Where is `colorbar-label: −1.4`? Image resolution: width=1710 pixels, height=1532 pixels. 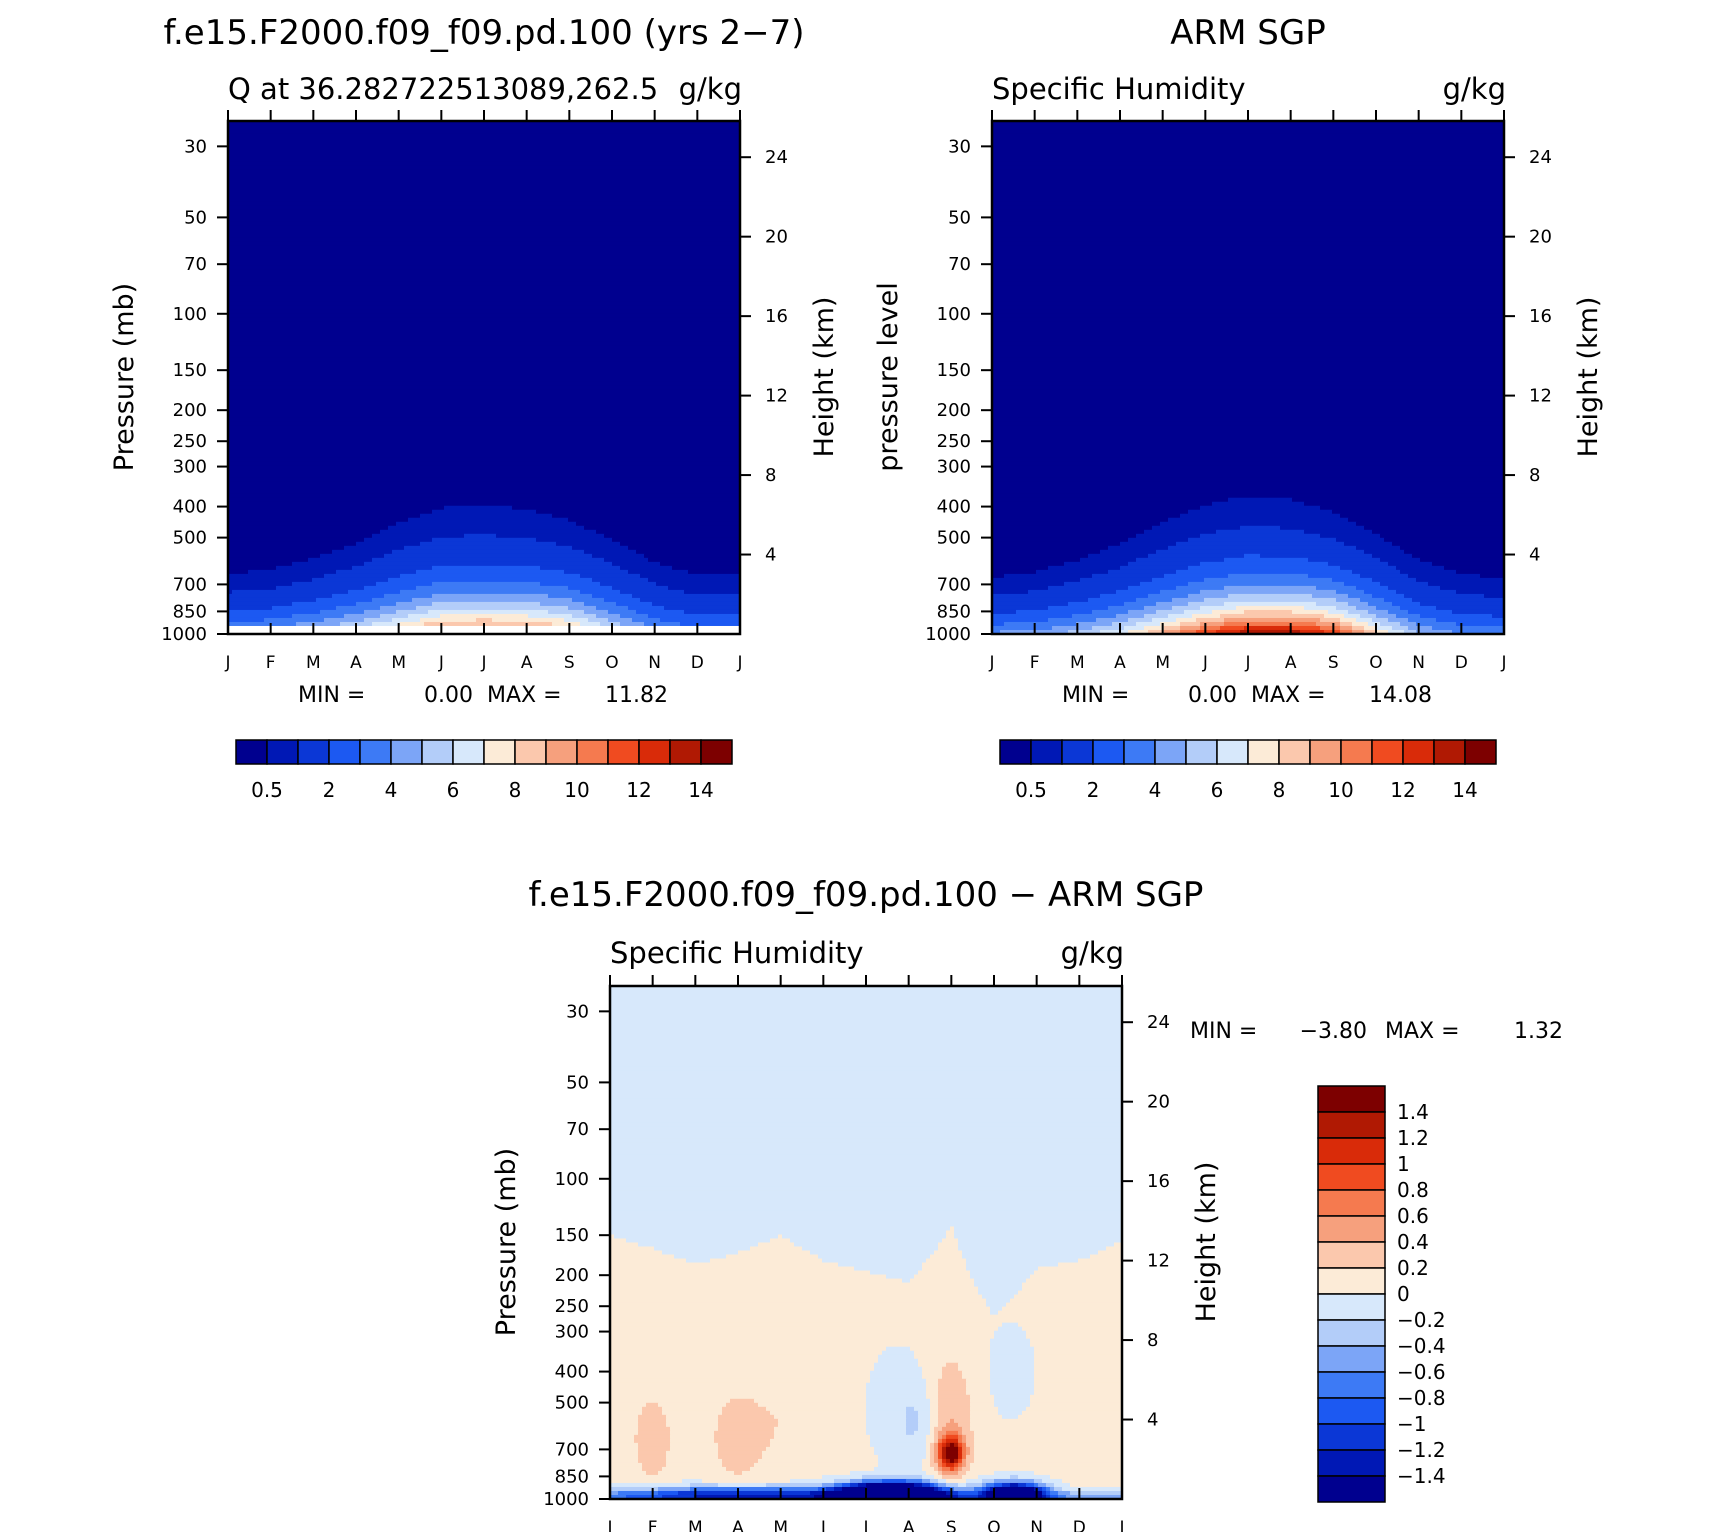 colorbar-label: −1.4 is located at coordinates (1421, 1476).